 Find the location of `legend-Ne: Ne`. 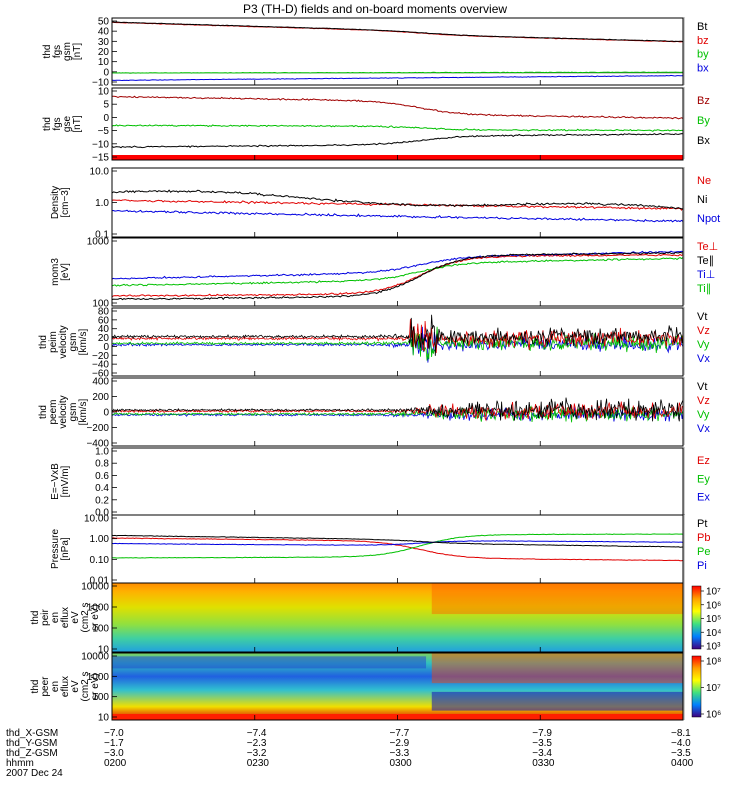

legend-Ne: Ne is located at coordinates (704, 181).